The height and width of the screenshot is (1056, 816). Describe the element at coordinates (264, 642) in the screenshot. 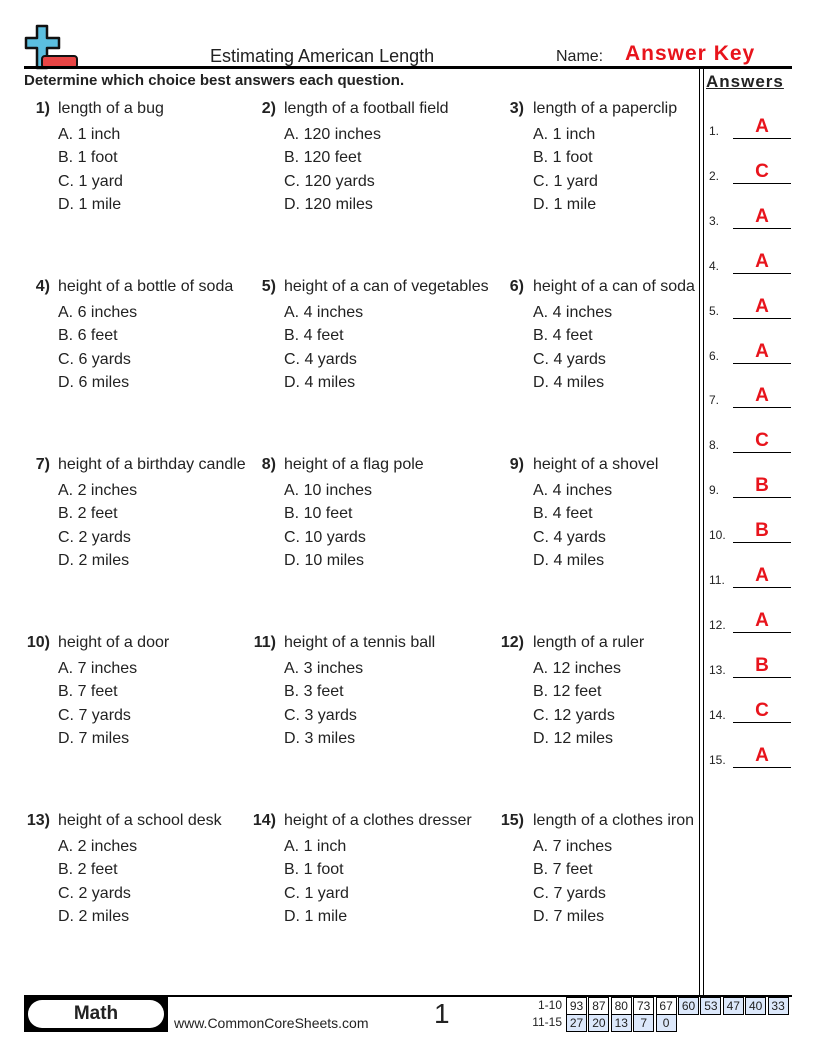

I see `question-number: 11)` at that location.